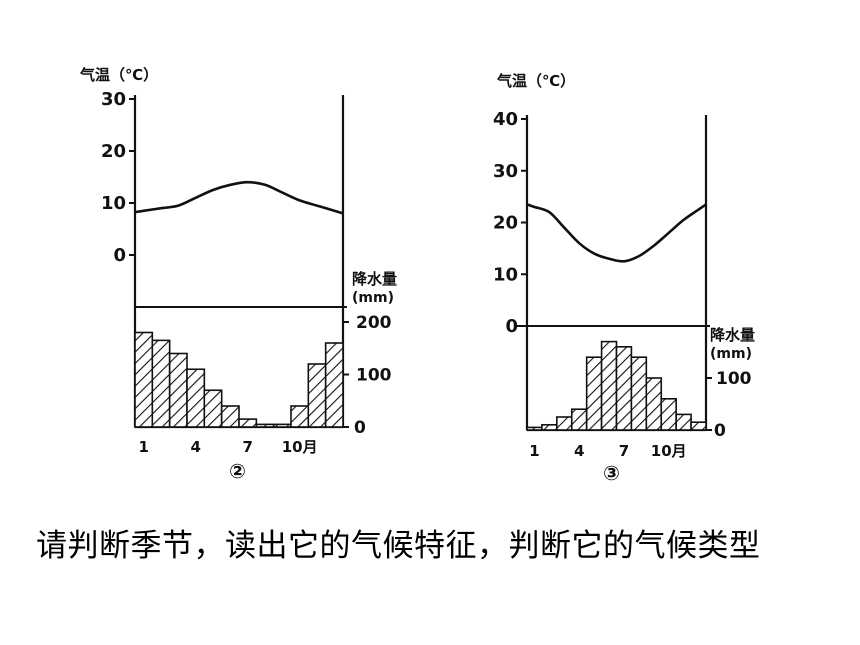  Describe the element at coordinates (398, 546) in the screenshot. I see `question-text: 请判断季节，读出它的气候特征，判断它的气候类型` at that location.